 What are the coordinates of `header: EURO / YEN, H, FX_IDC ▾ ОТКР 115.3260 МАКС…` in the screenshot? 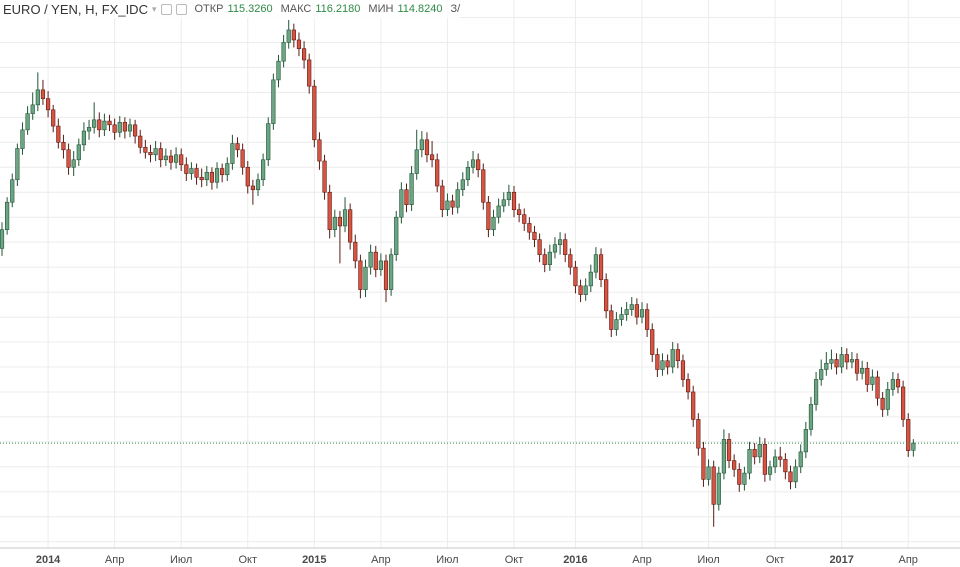 It's located at (230, 9).